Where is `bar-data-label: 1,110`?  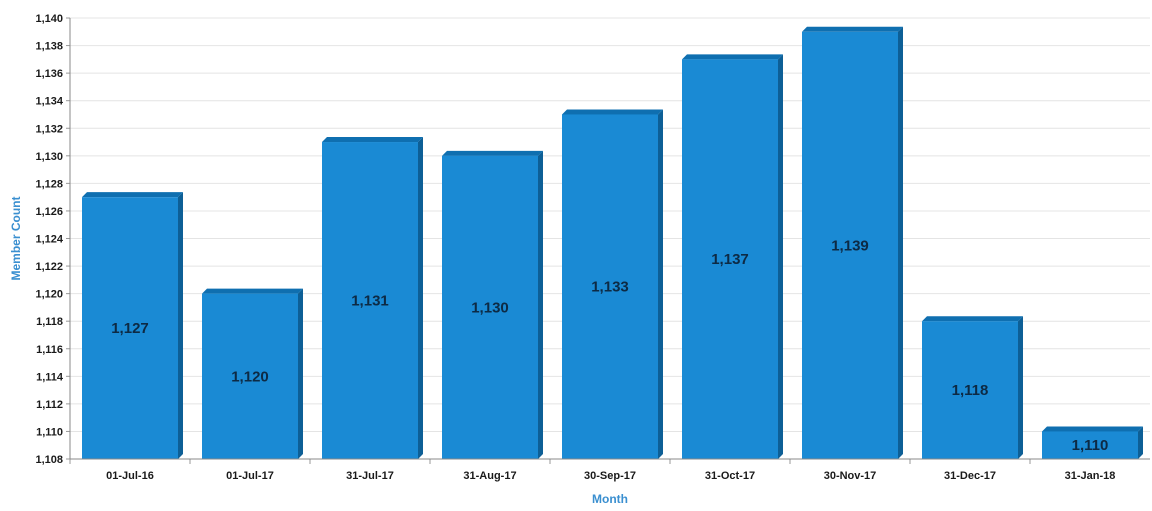 bar-data-label: 1,110 is located at coordinates (1090, 445).